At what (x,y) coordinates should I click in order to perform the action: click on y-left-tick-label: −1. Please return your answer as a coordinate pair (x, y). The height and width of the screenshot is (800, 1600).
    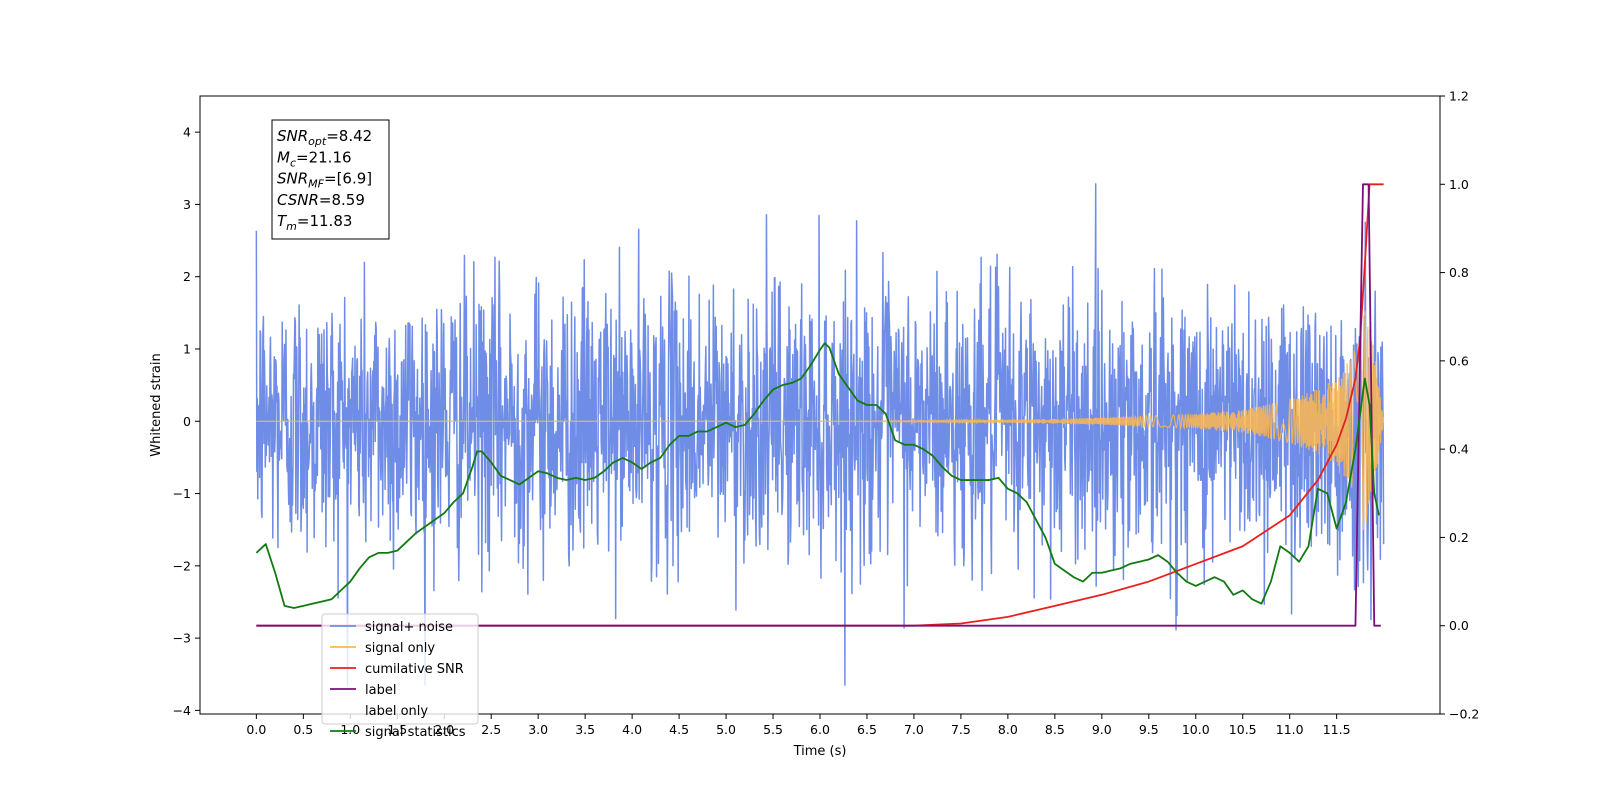
    Looking at the image, I should click on (182, 493).